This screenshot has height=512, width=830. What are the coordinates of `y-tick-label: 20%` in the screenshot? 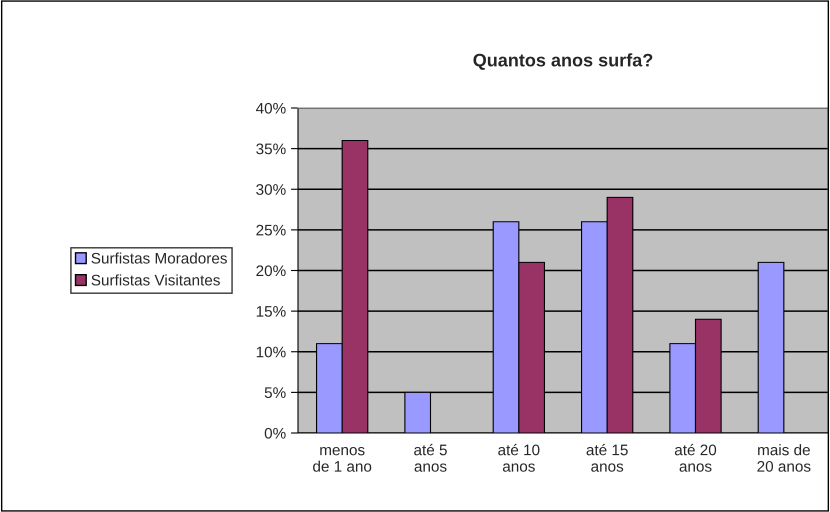 It's located at (271, 270).